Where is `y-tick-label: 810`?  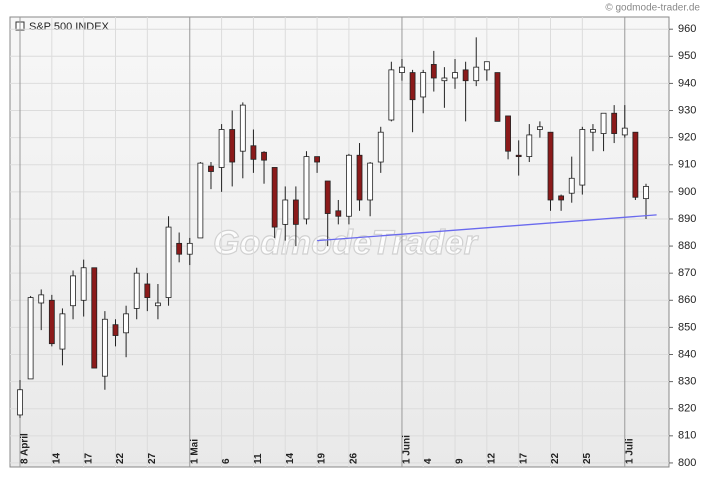
y-tick-label: 810 is located at coordinates (687, 436).